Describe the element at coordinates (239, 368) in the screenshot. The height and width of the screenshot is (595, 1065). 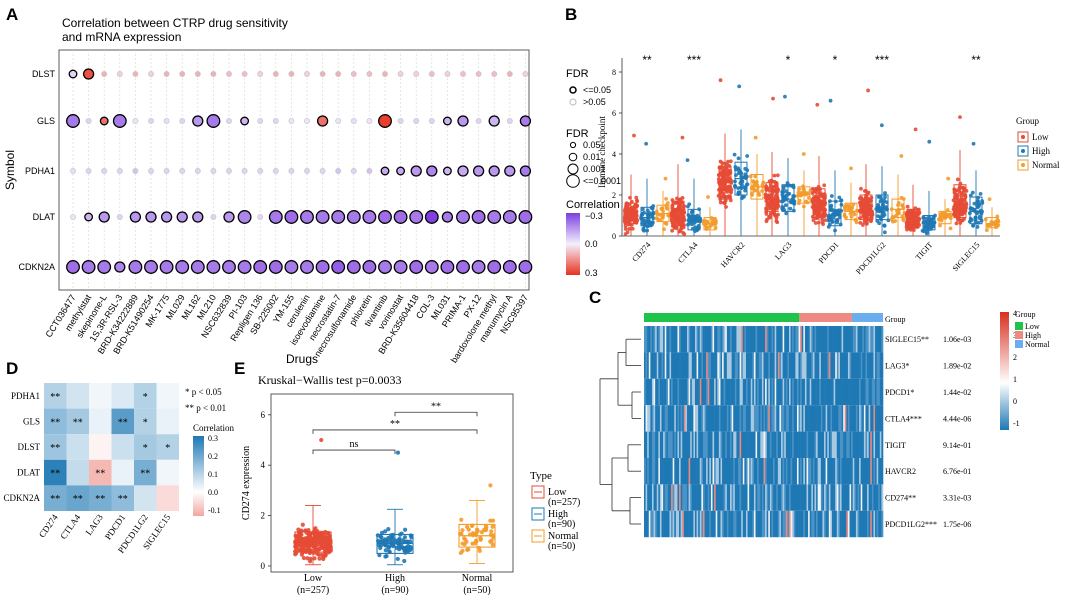
I see `panel-label-e: E` at that location.